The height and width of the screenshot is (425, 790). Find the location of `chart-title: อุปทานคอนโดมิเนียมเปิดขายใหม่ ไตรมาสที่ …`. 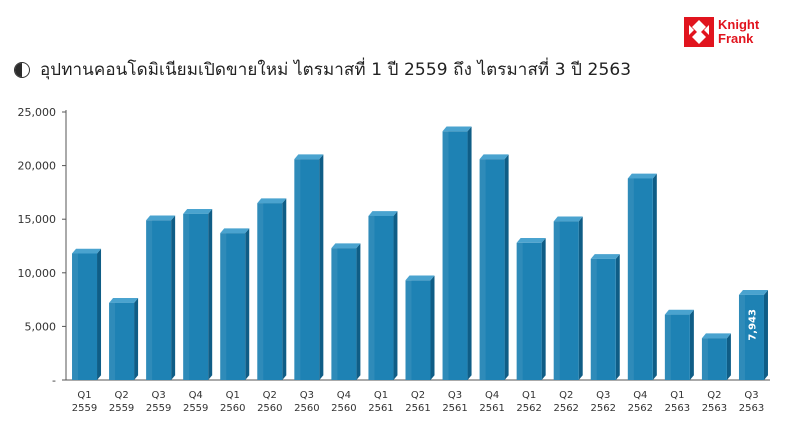

chart-title: อุปทานคอนโดมิเนียมเปิดขายใหม่ ไตรมาสที่ … is located at coordinates (336, 70).